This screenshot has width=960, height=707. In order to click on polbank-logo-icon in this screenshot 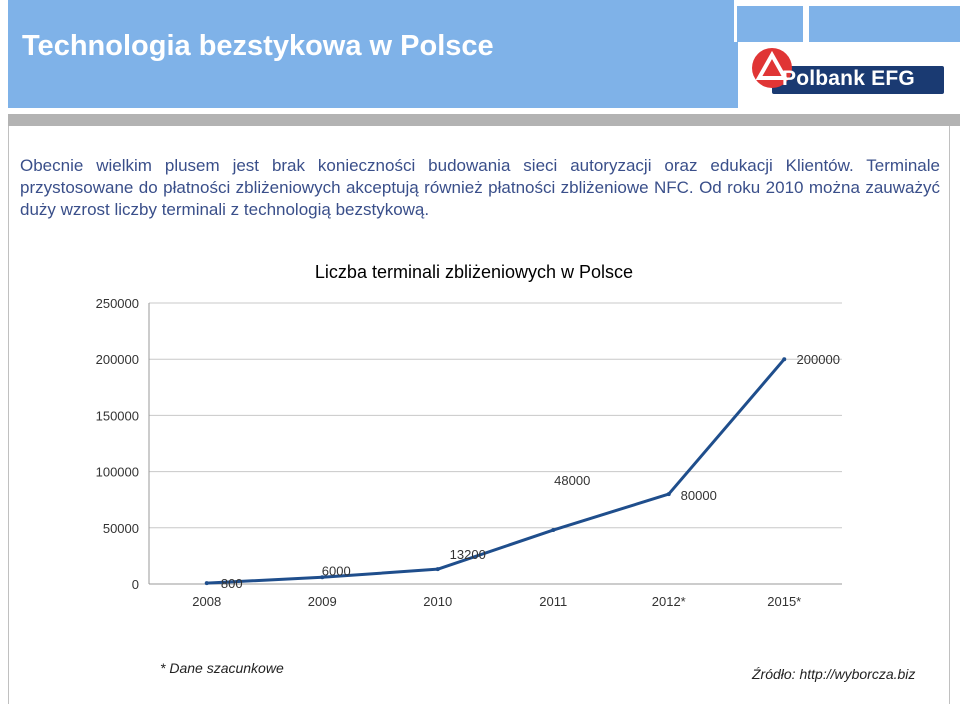, I will do `click(772, 68)`.